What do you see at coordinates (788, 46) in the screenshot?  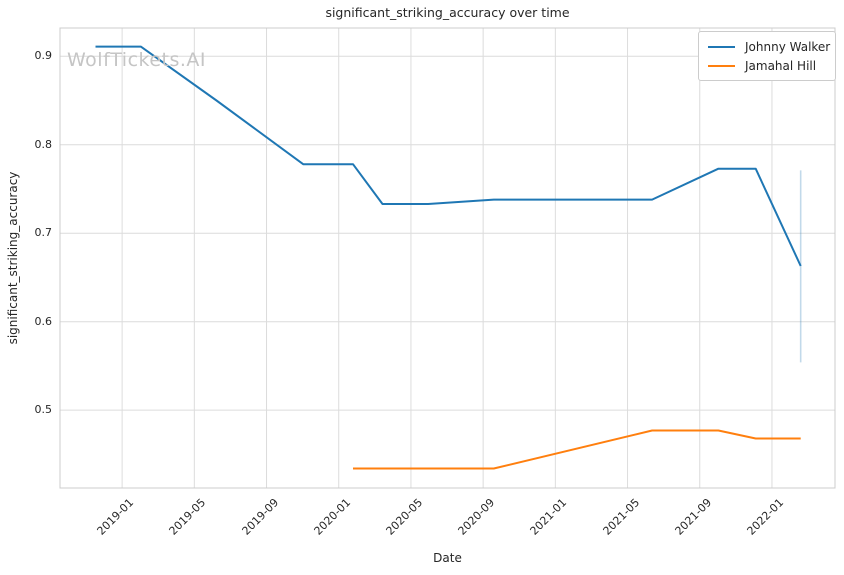 I see `legend-label: Johnny Walker` at bounding box center [788, 46].